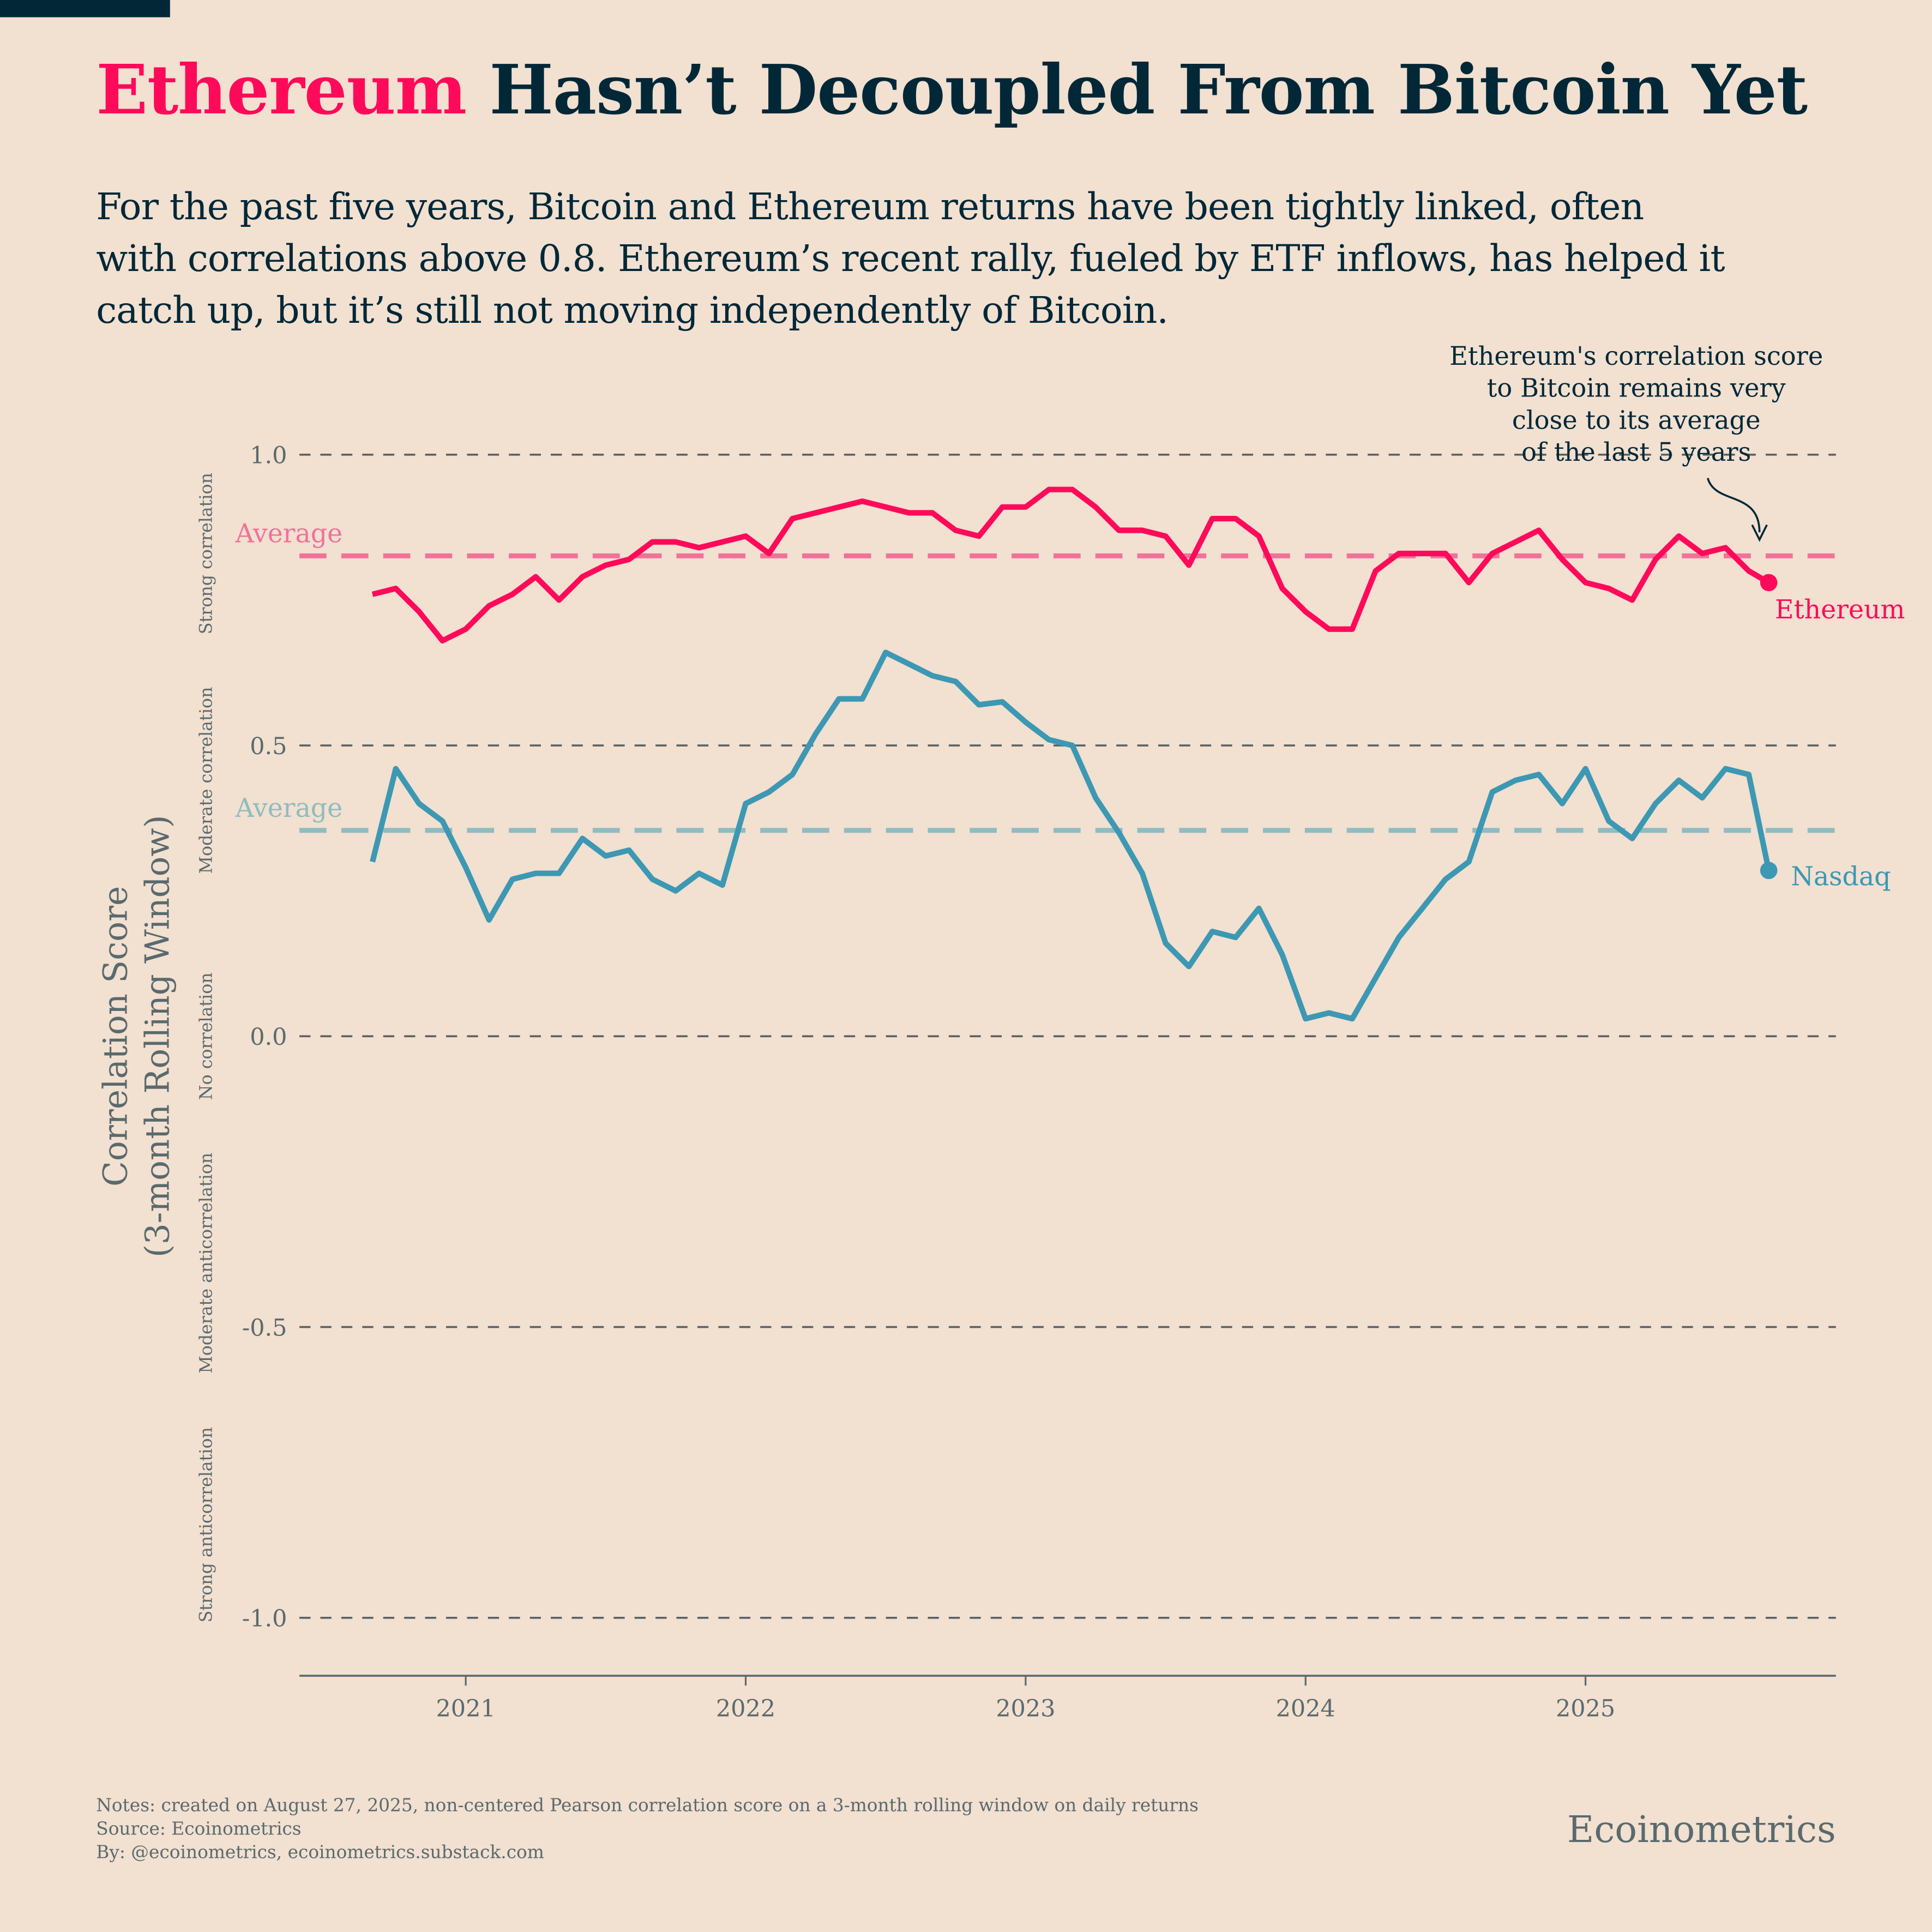 The height and width of the screenshot is (1932, 1932). Describe the element at coordinates (206, 780) in the screenshot. I see `zone-label: Moderate correlation` at that location.